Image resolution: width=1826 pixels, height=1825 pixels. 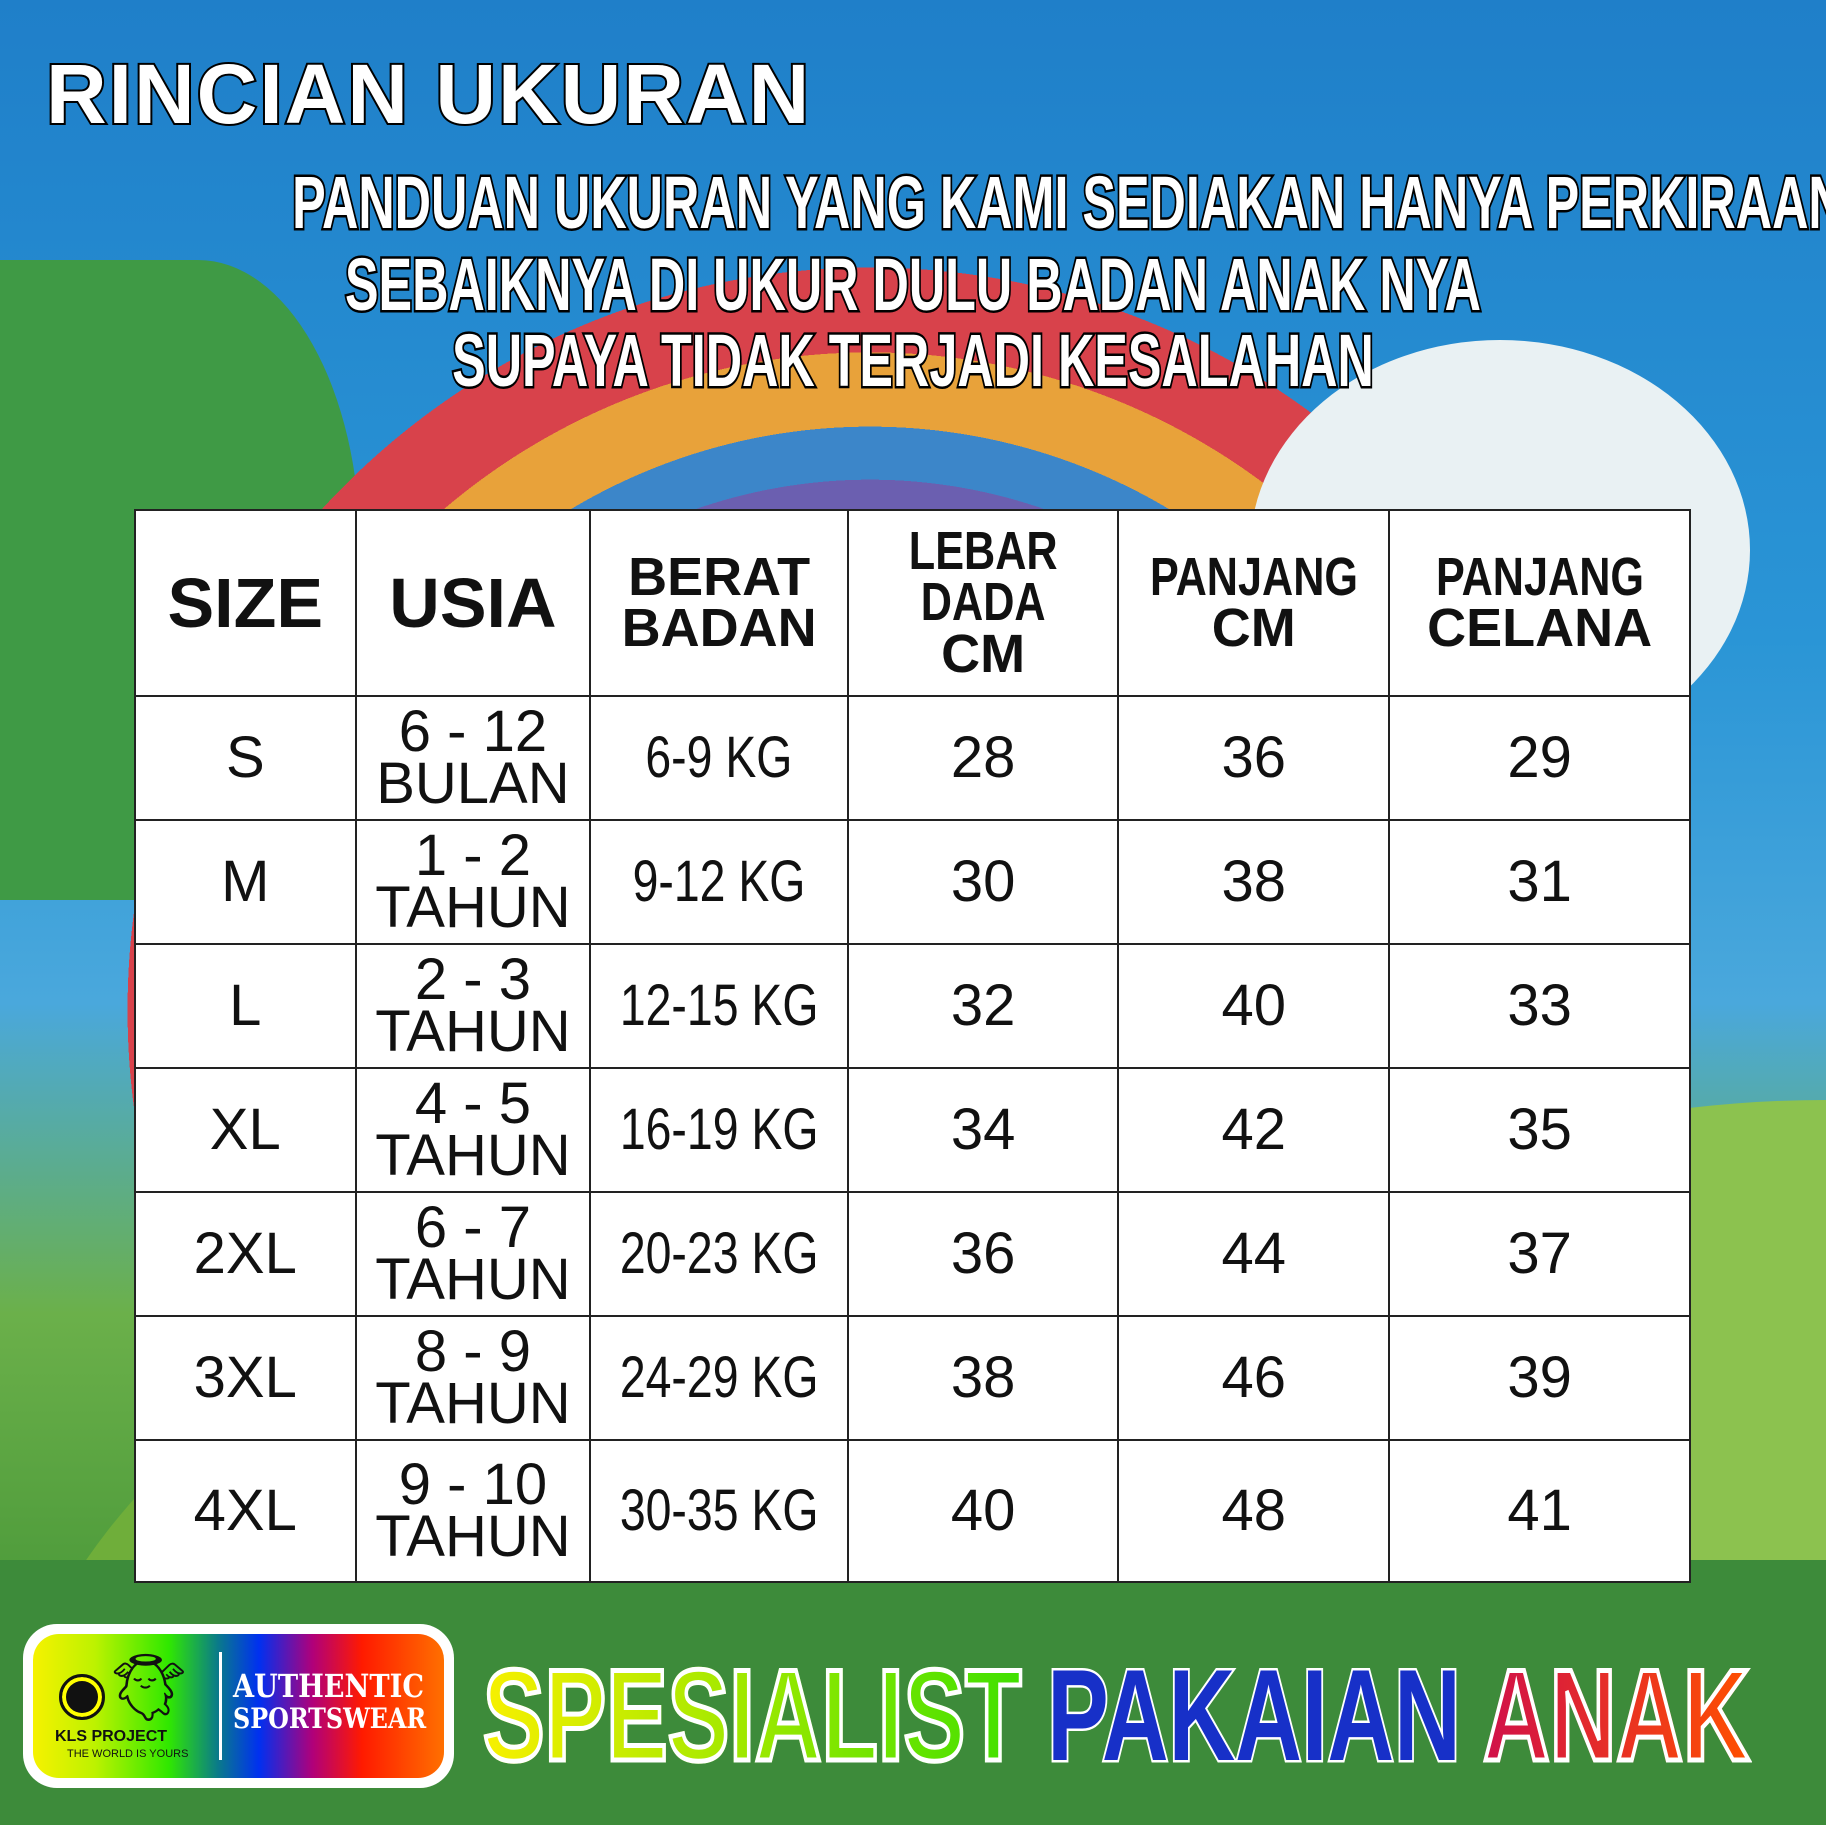 What do you see at coordinates (1254, 1006) in the screenshot?
I see `cell-panjang: 40` at bounding box center [1254, 1006].